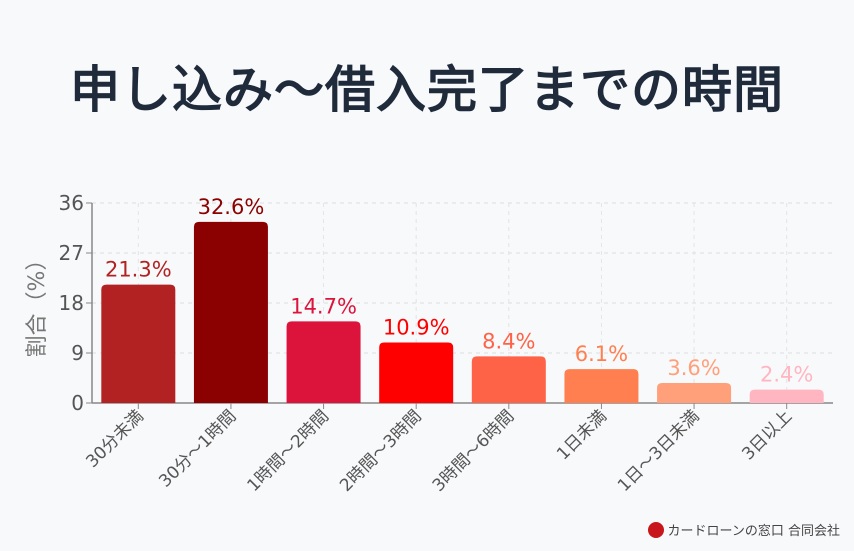  What do you see at coordinates (37, 303) in the screenshot?
I see `y-axis-label: 割合（%）` at bounding box center [37, 303].